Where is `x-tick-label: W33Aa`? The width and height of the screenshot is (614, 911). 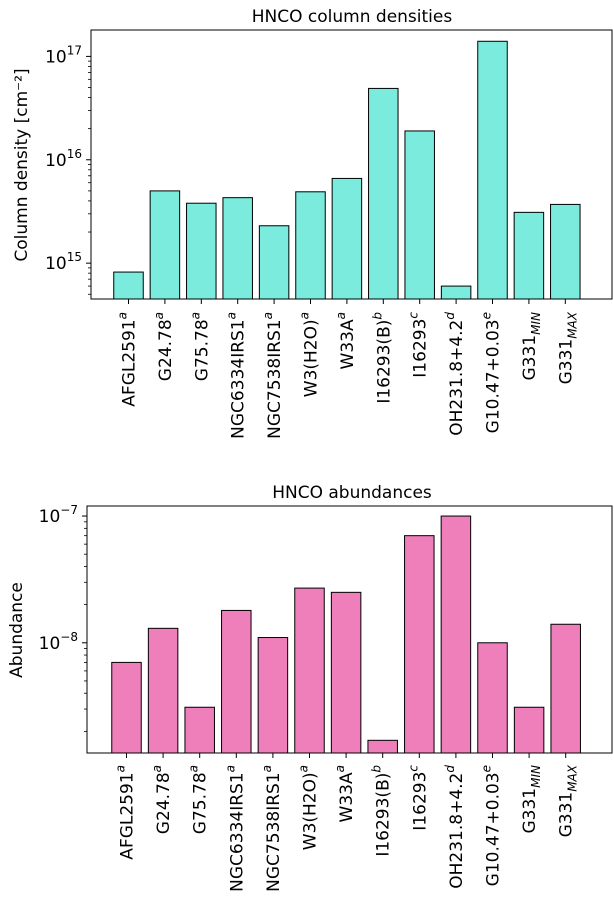 x-tick-label: W33Aa is located at coordinates (345, 793).